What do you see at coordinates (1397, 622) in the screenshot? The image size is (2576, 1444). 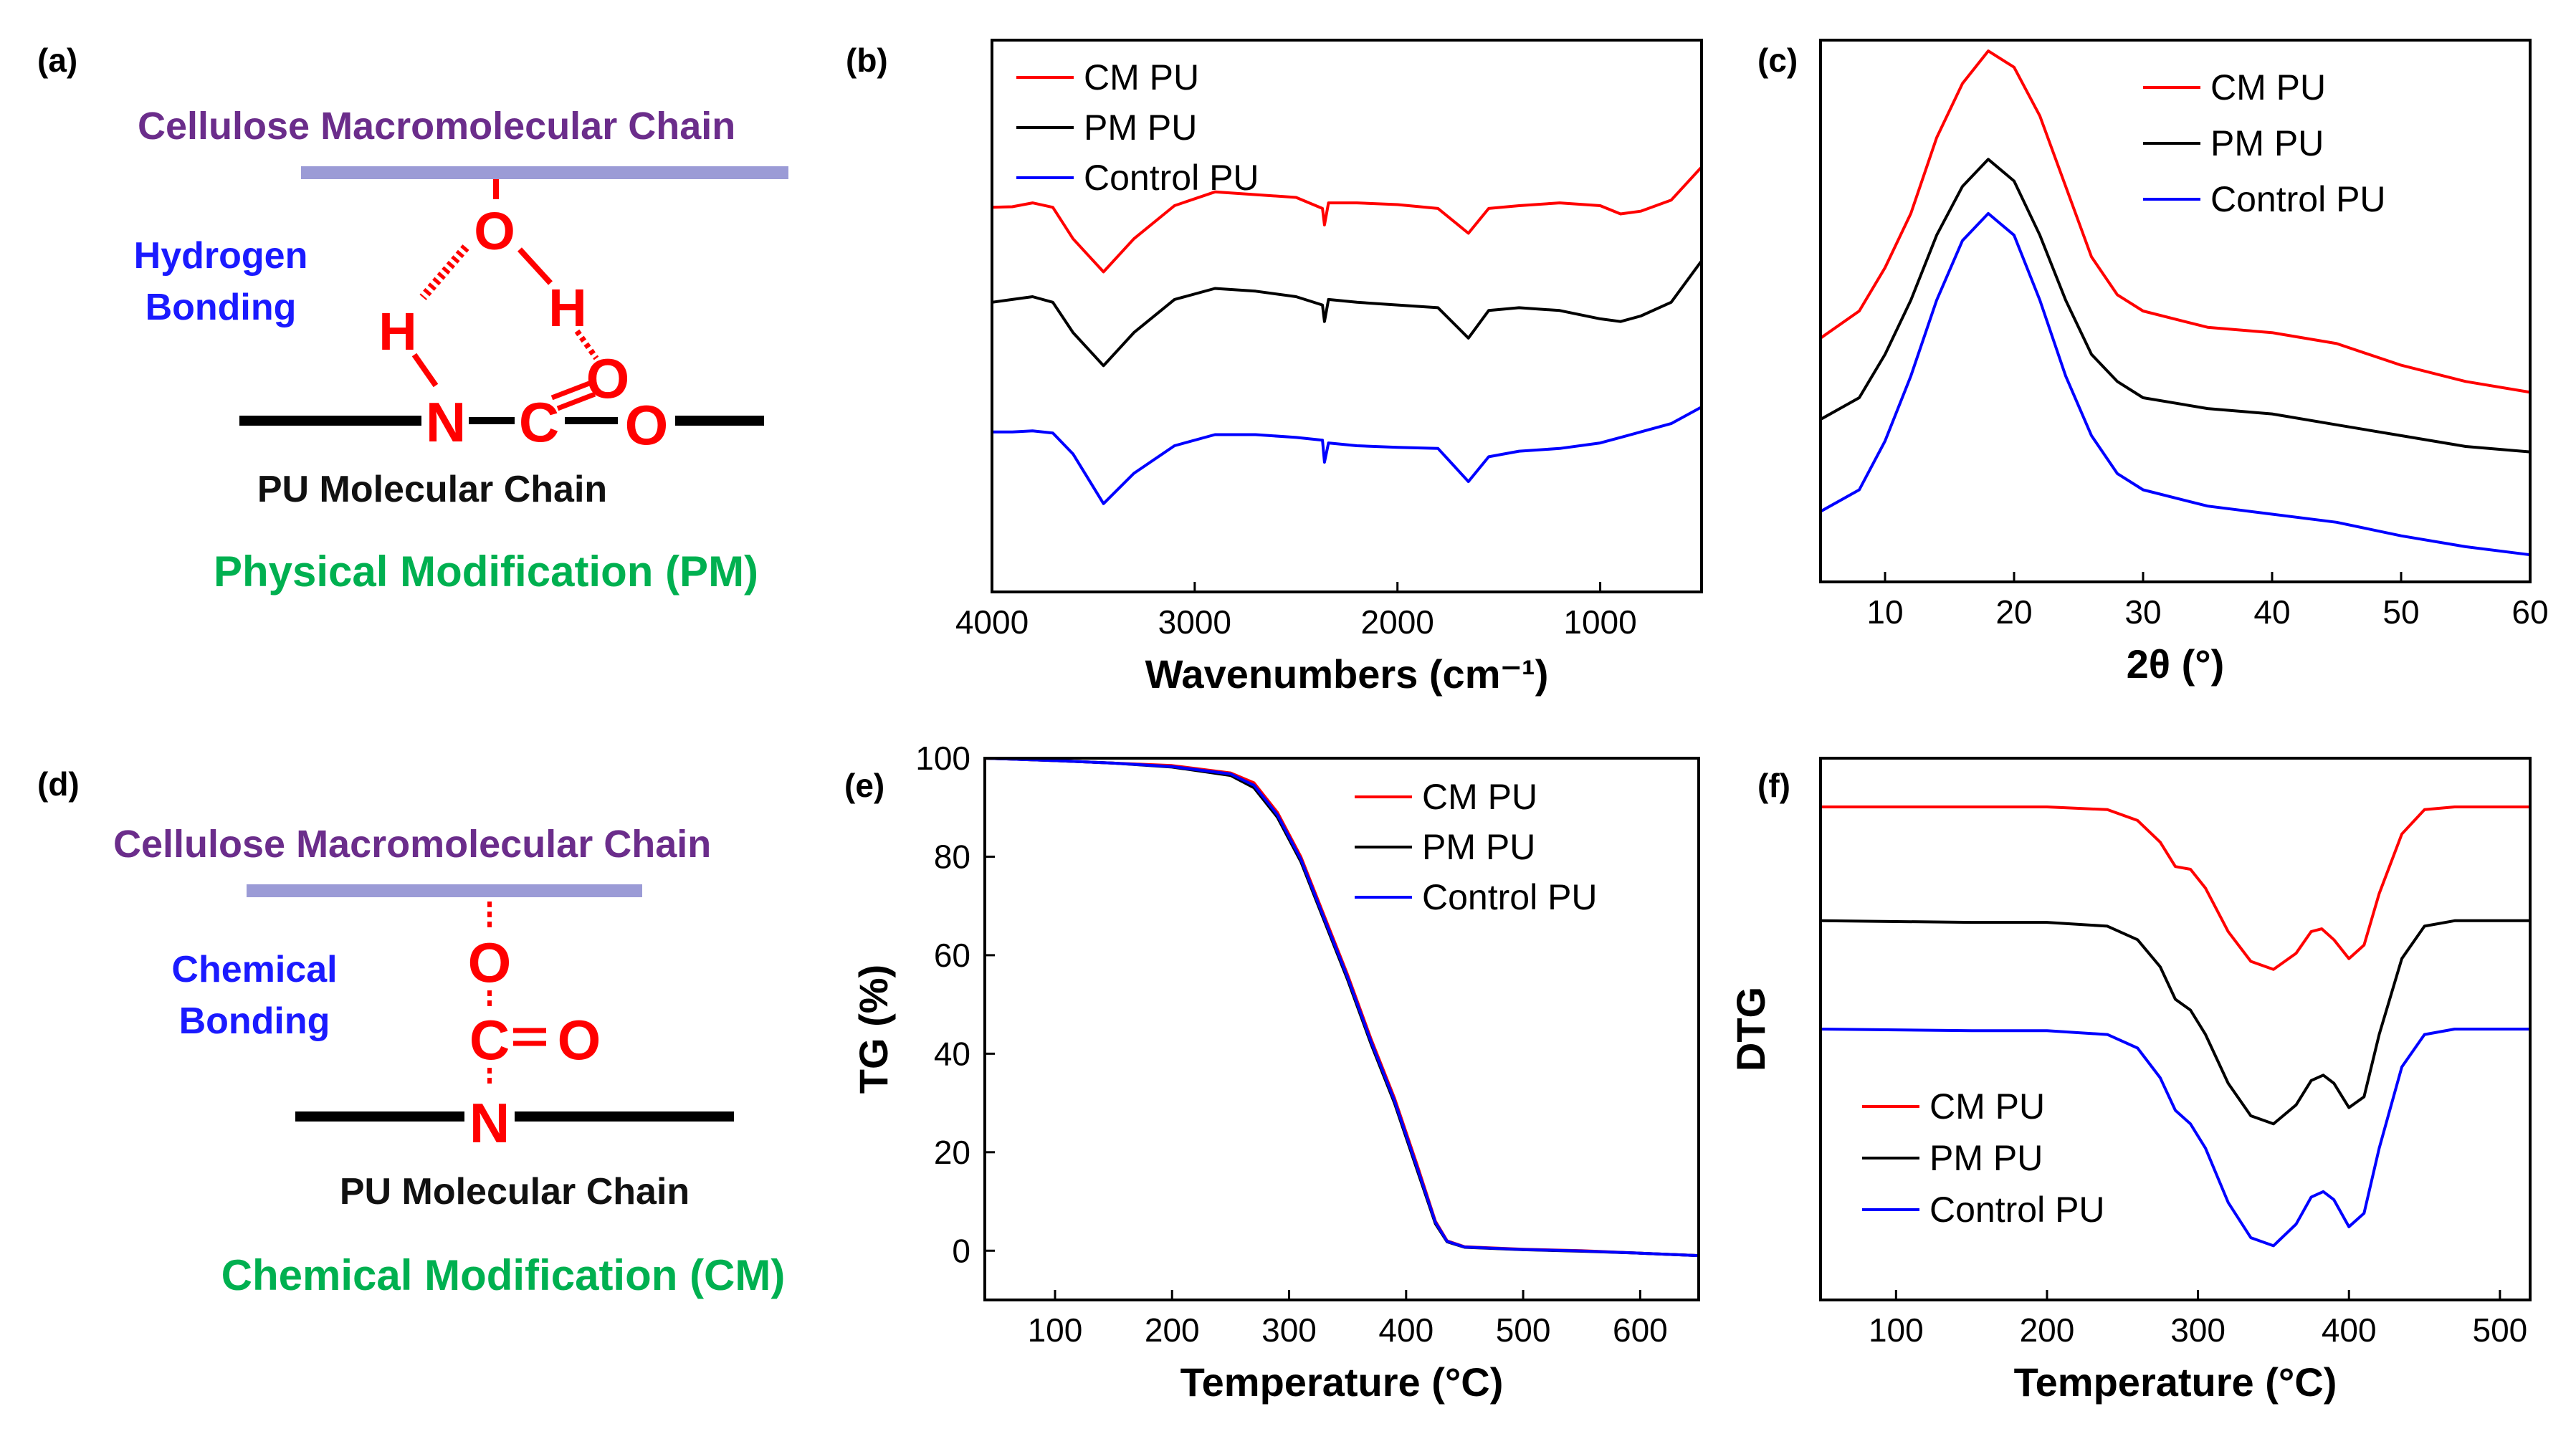 I see `x-tick-label: 2000` at bounding box center [1397, 622].